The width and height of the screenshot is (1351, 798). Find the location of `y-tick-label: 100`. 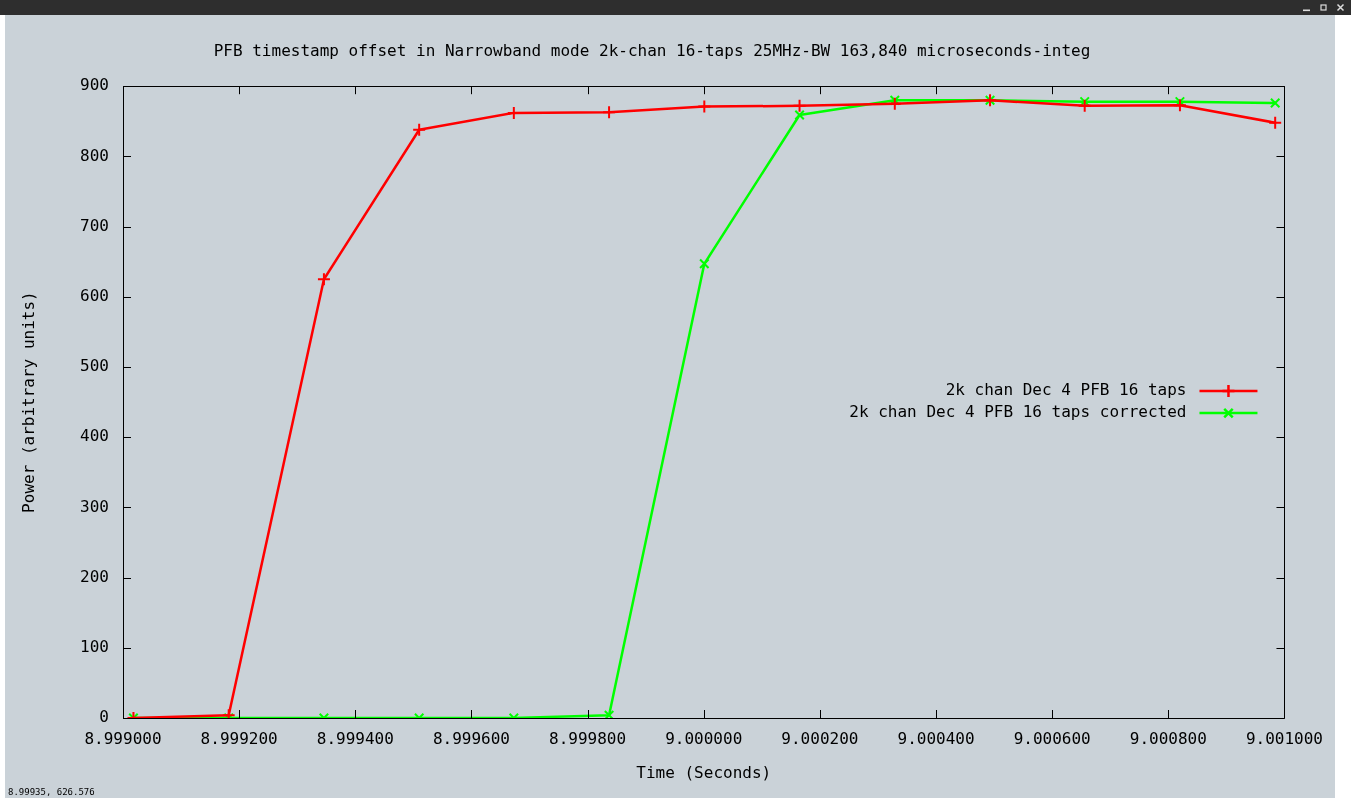

y-tick-label: 100 is located at coordinates (94, 646).